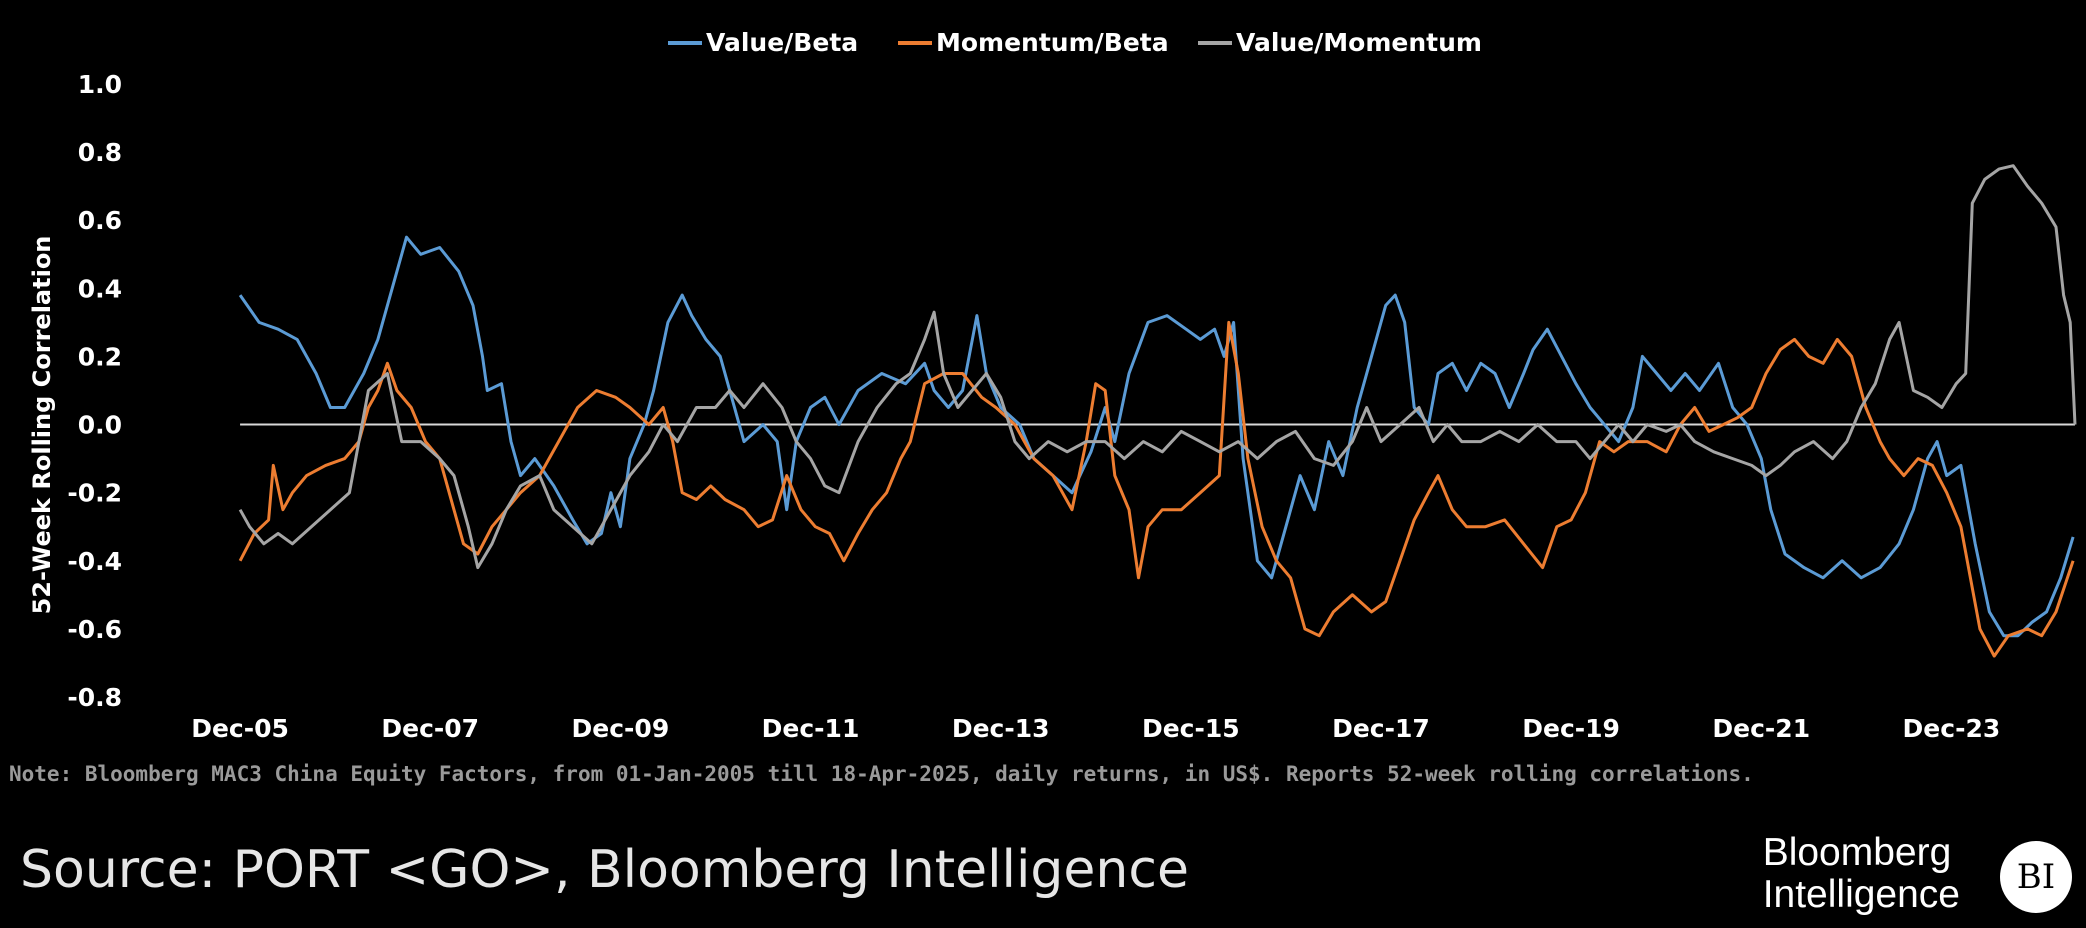  What do you see at coordinates (811, 728) in the screenshot?
I see `x-tick-label: Dec-11` at bounding box center [811, 728].